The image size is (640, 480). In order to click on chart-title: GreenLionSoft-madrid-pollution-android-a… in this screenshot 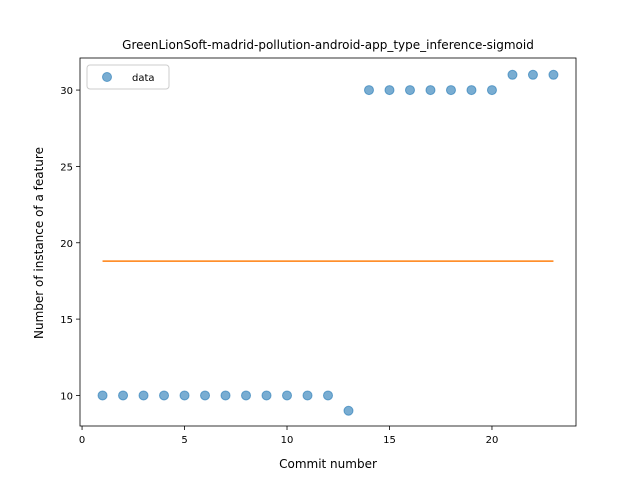, I will do `click(328, 45)`.